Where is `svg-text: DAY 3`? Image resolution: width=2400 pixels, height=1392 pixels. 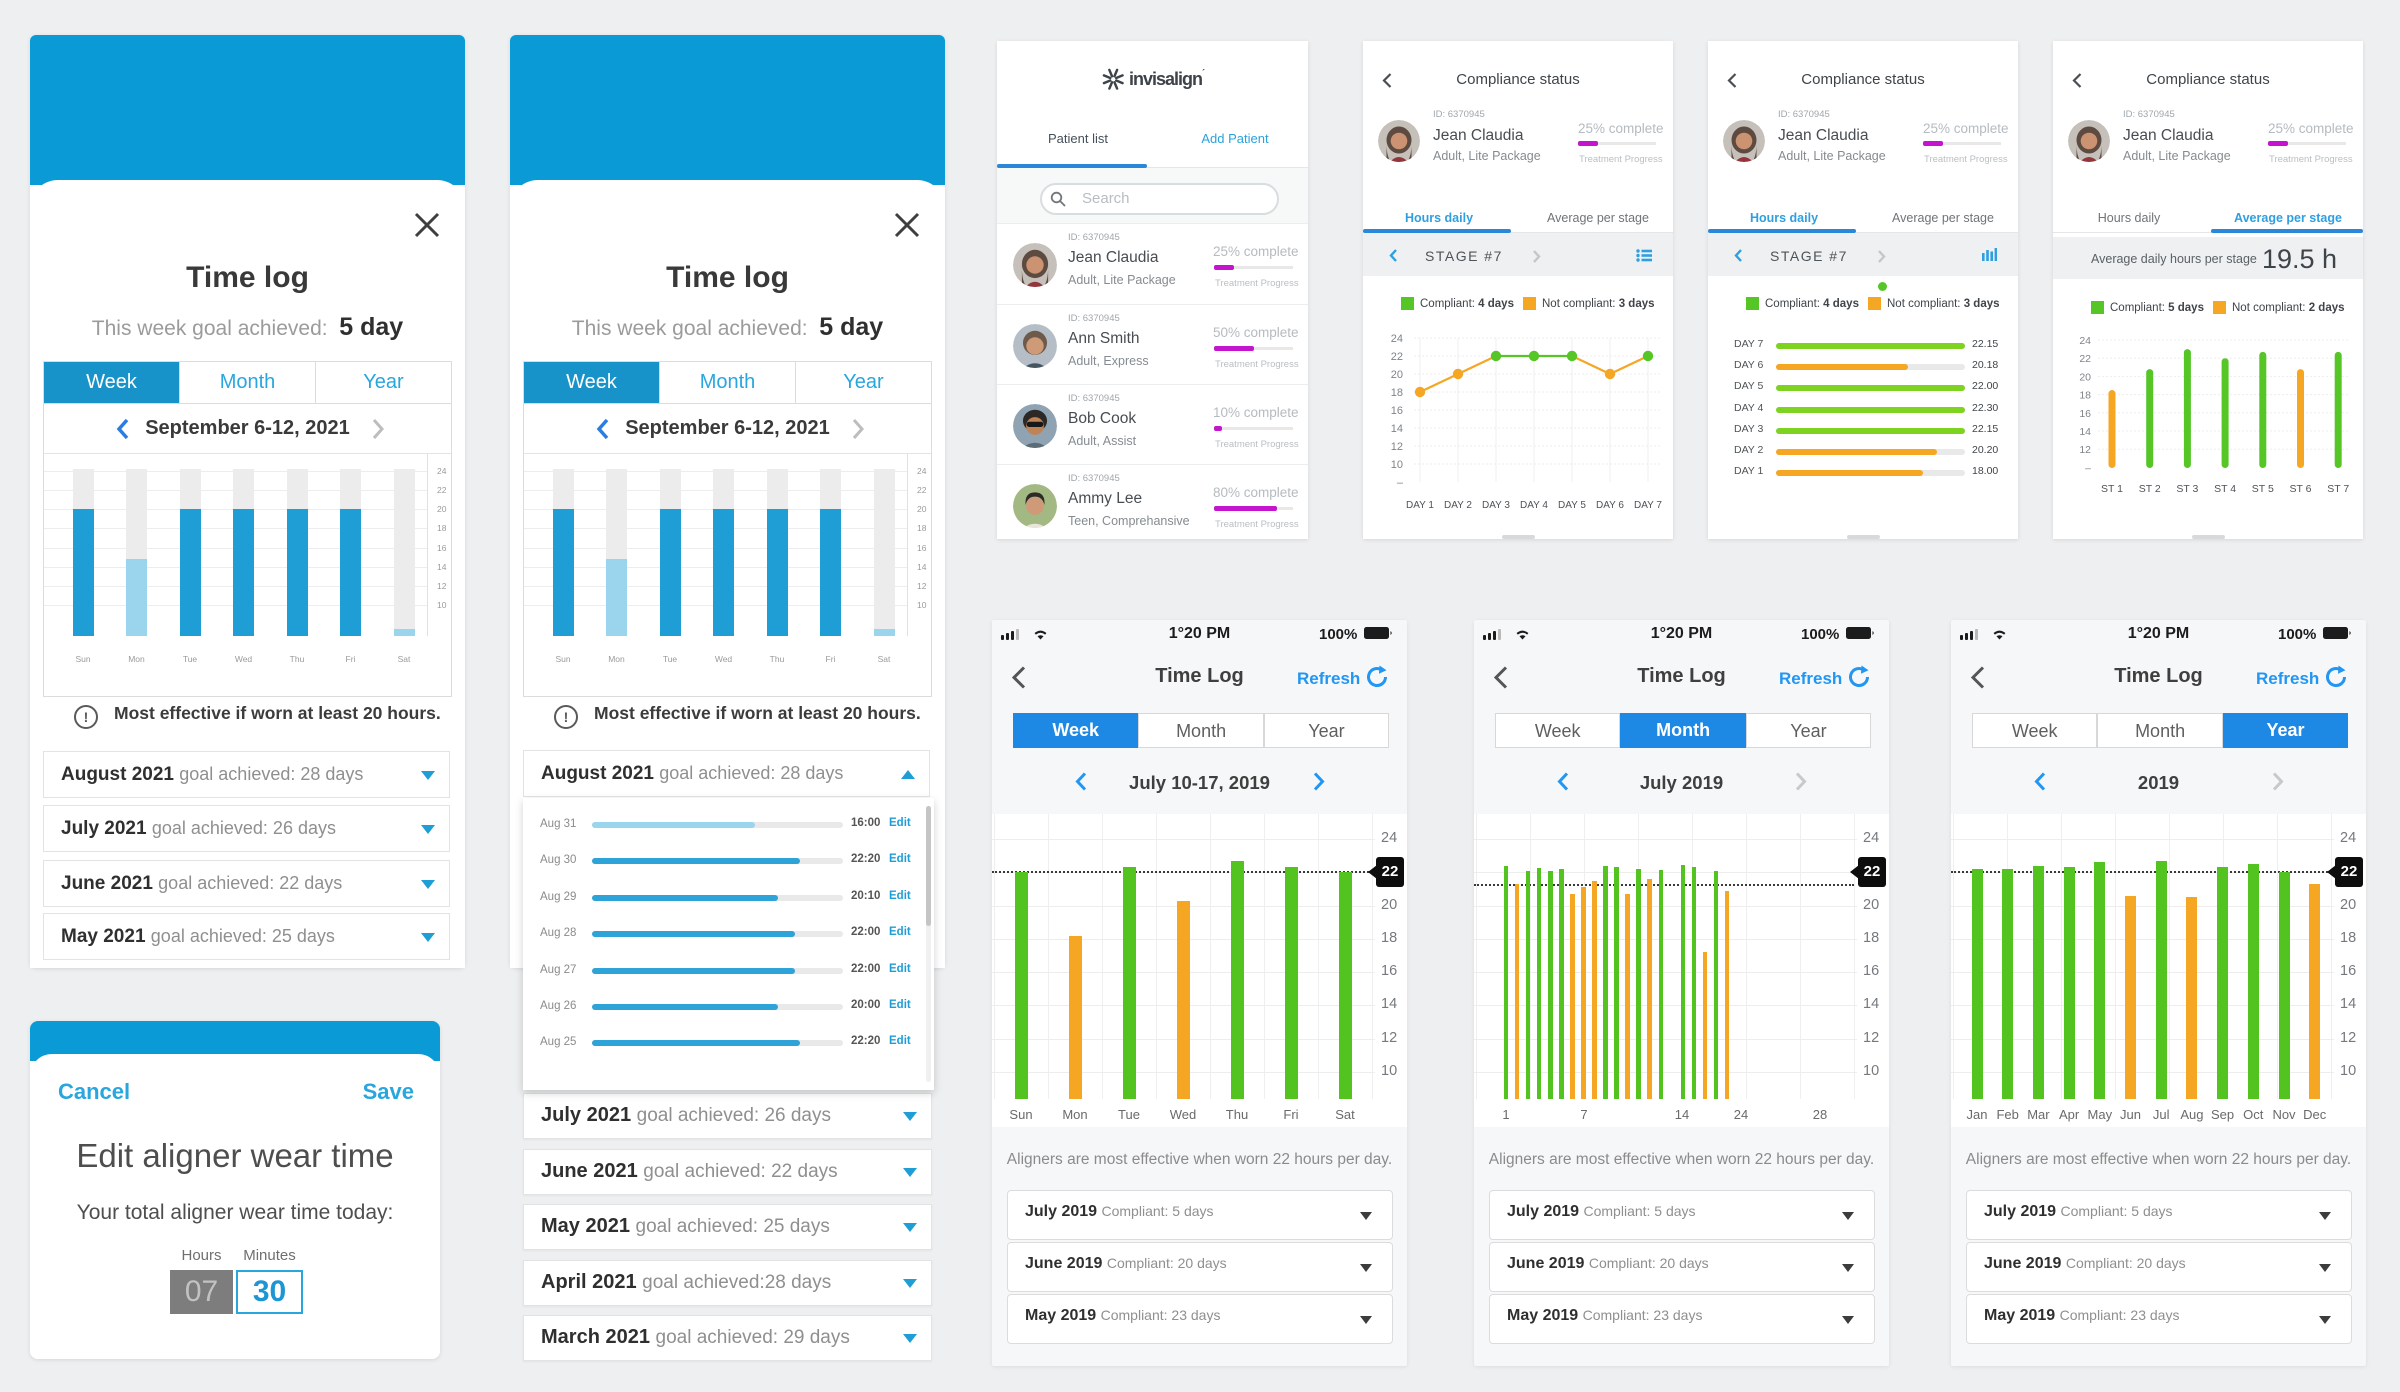
svg-text: DAY 3 is located at coordinates (1496, 505).